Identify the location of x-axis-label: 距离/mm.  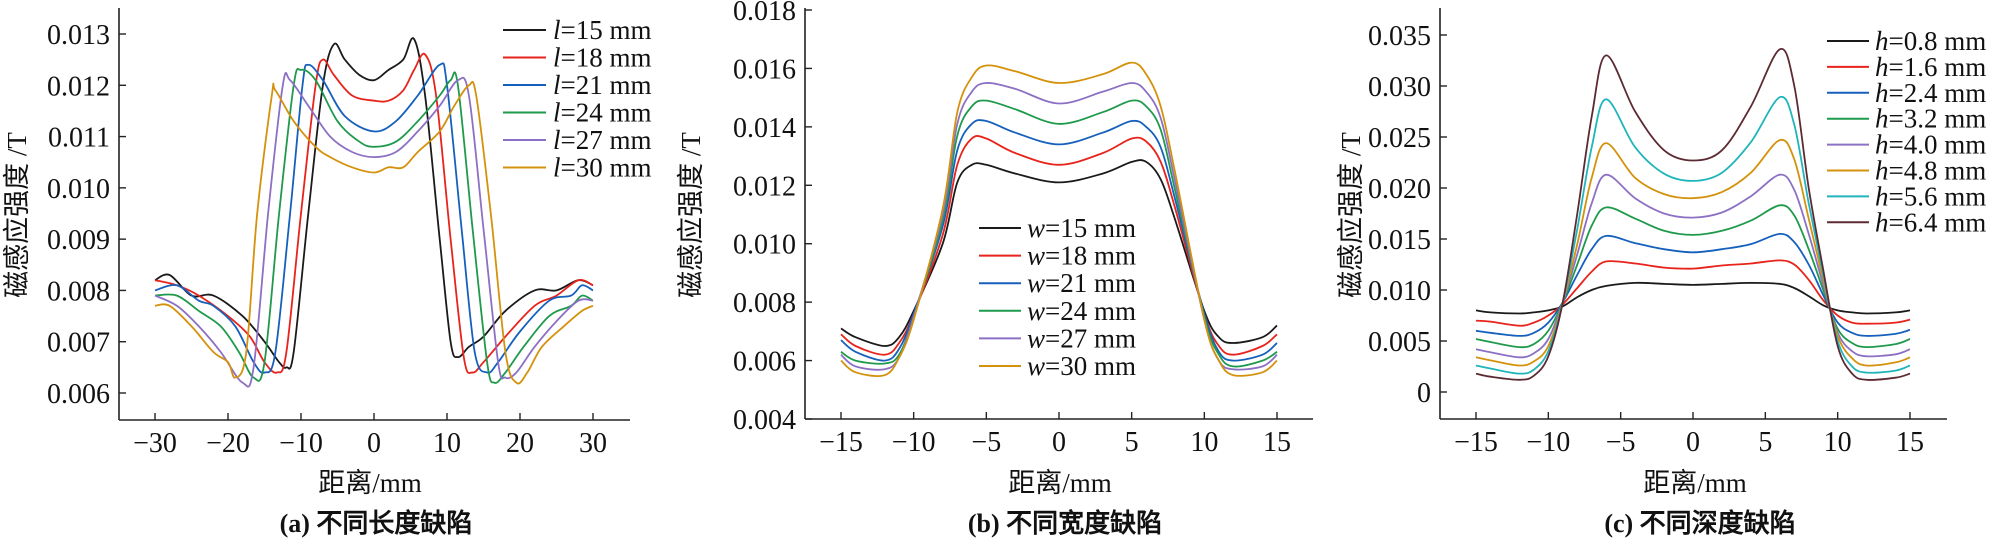
(1695, 483).